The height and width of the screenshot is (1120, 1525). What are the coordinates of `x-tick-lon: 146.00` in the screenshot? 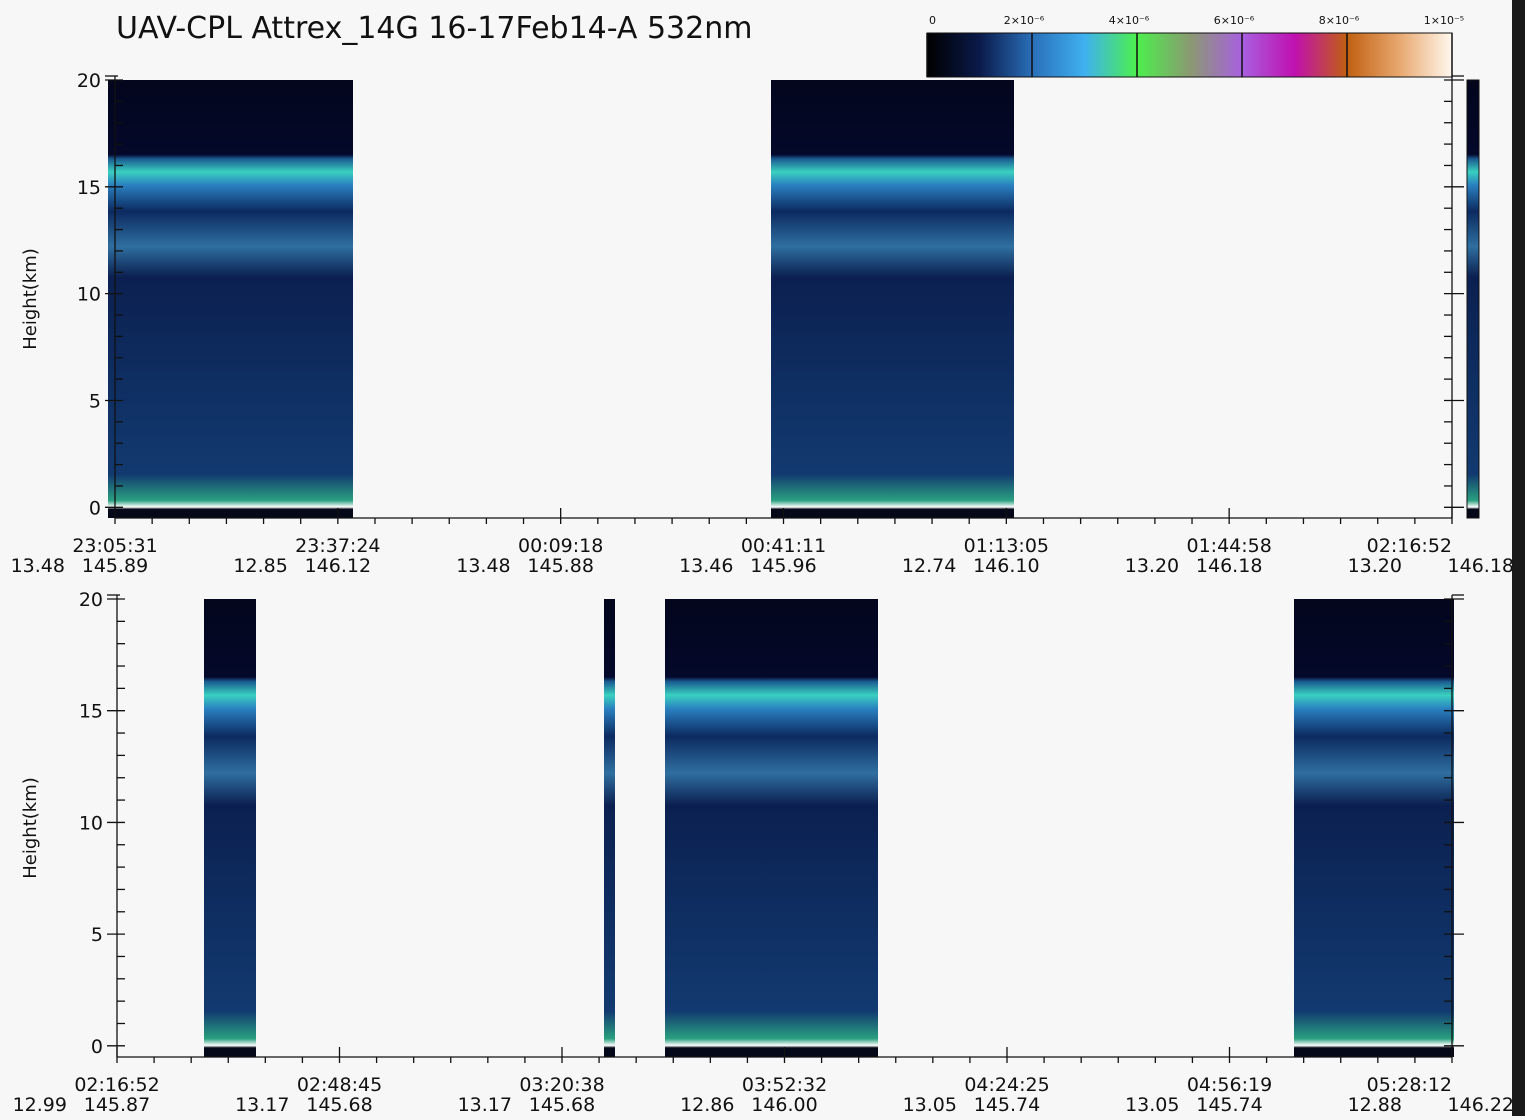 It's located at (784, 1105).